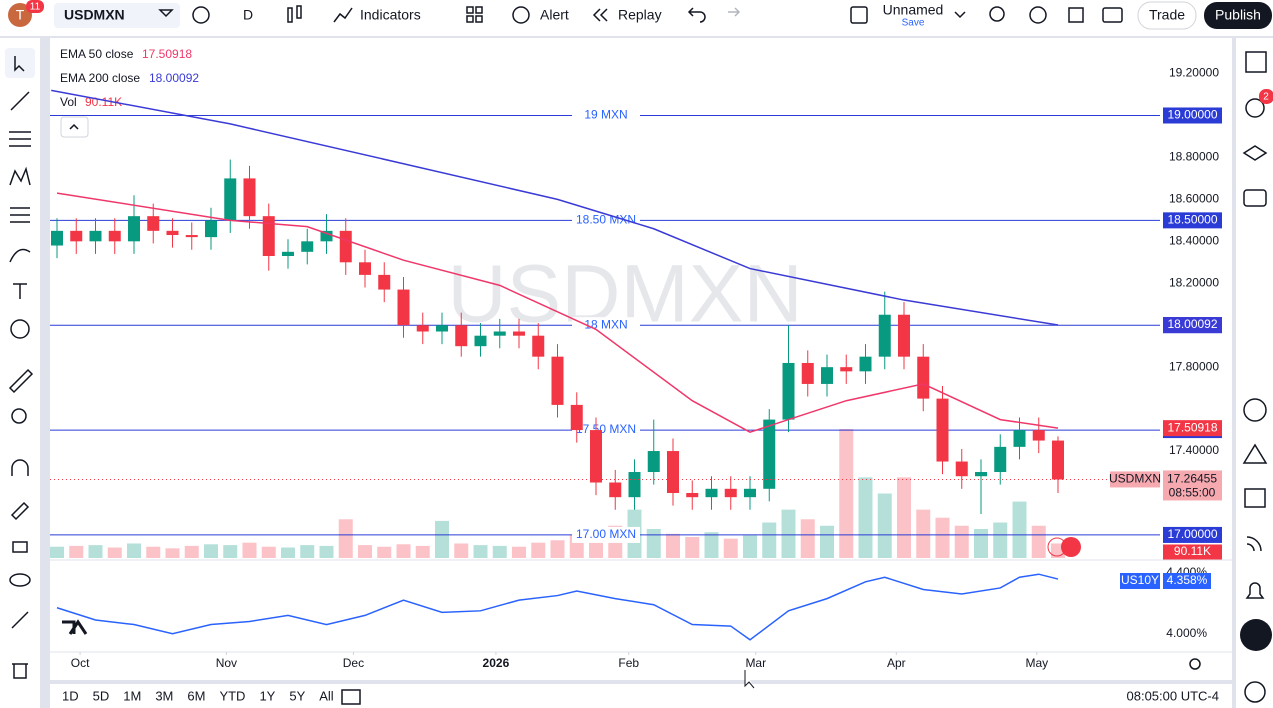 This screenshot has height=708, width=1273. What do you see at coordinates (1255, 498) in the screenshot?
I see `calendar` at bounding box center [1255, 498].